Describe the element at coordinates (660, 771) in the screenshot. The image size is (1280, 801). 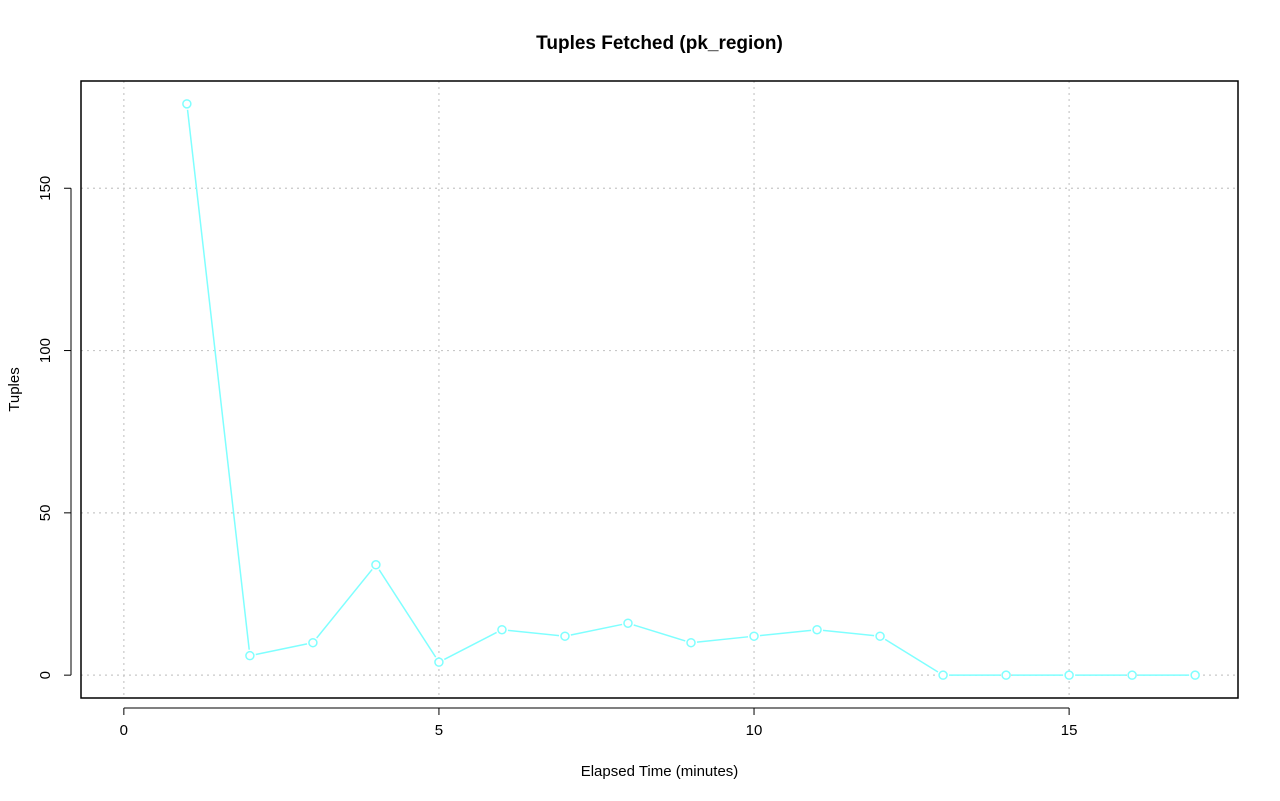
I see `x-axis-label: Elapsed Time (minutes)` at that location.